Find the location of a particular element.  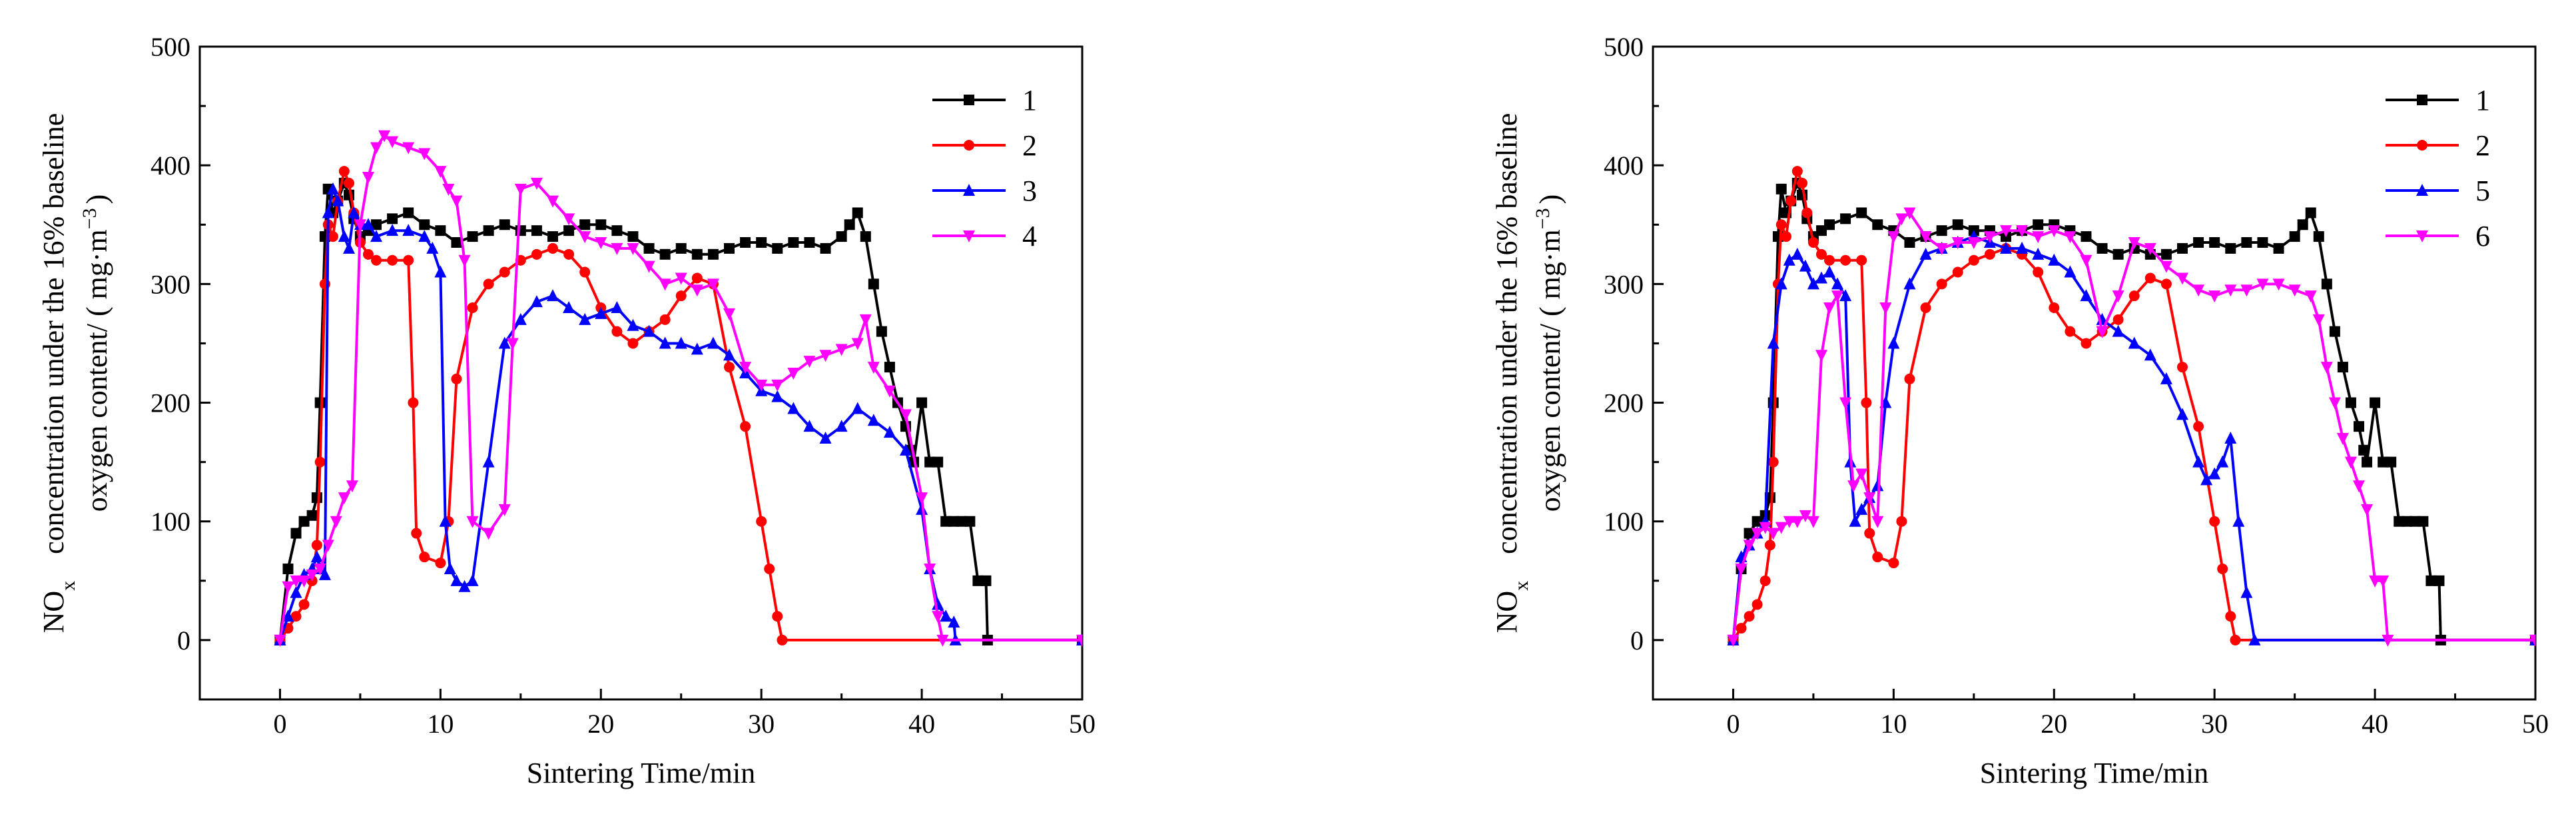

x-tick-label: 10 is located at coordinates (440, 724).